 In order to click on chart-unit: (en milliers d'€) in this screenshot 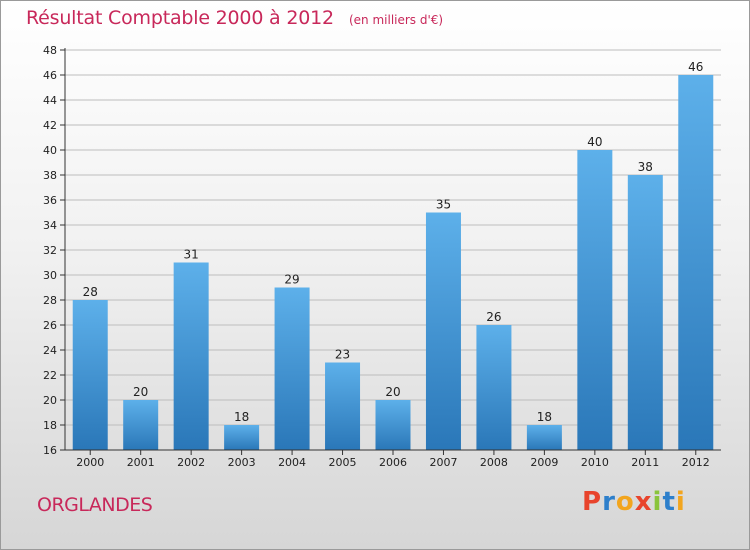, I will do `click(396, 20)`.